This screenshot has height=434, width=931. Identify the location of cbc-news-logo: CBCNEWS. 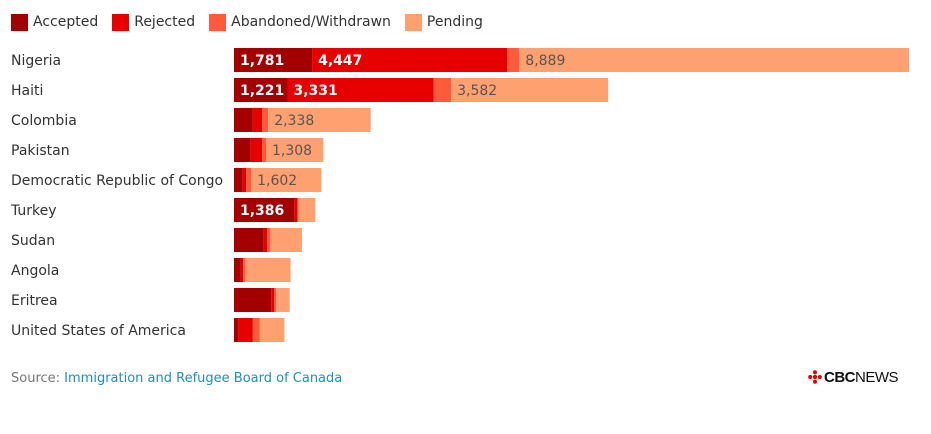
(853, 377).